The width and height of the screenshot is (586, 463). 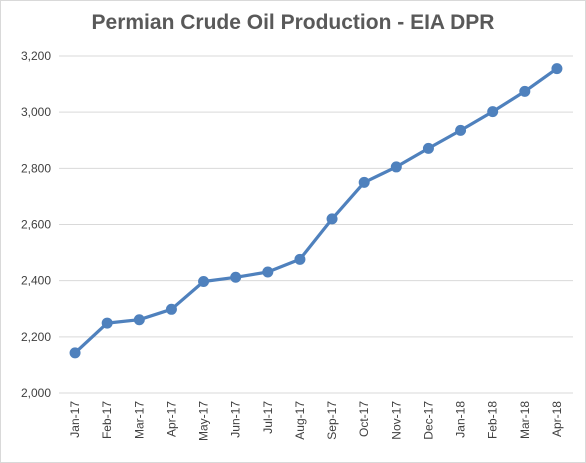 What do you see at coordinates (36, 112) in the screenshot?
I see `y-tick-label: 3,000` at bounding box center [36, 112].